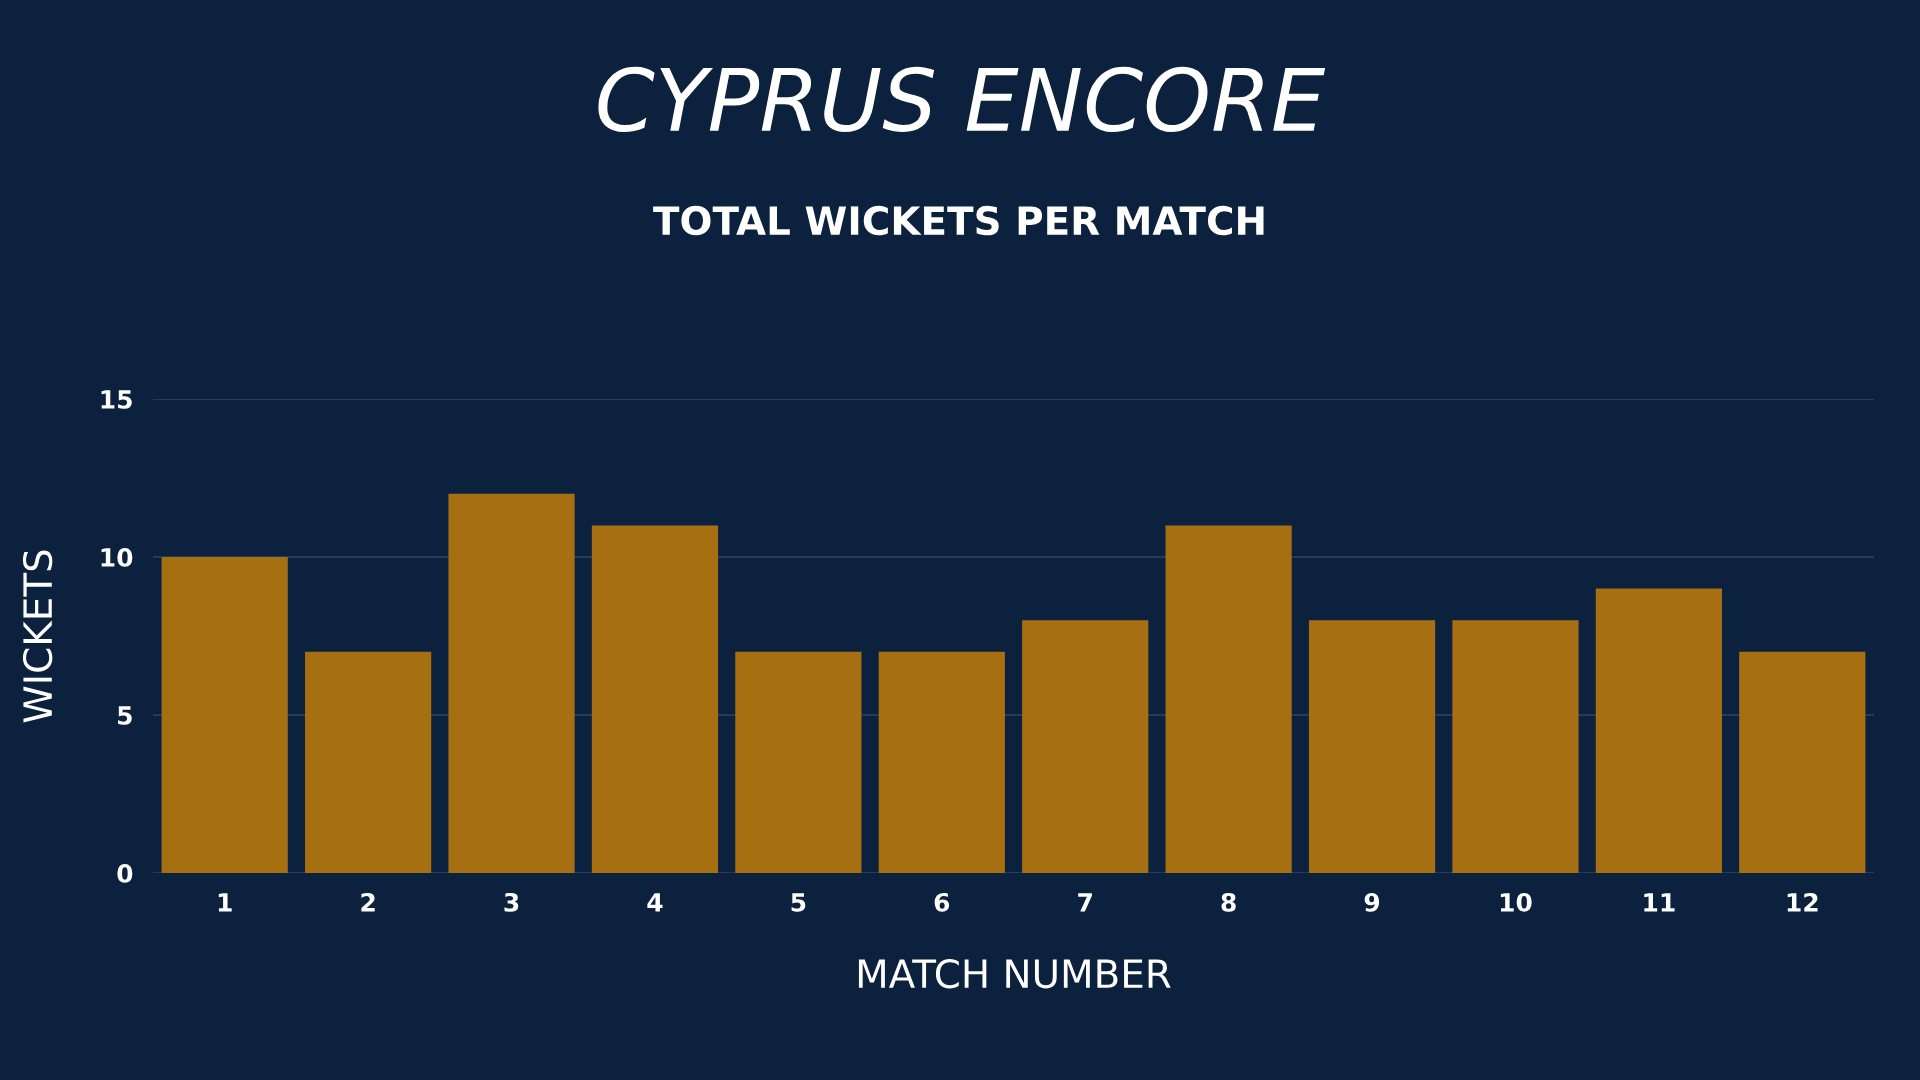 The width and height of the screenshot is (1920, 1080). Describe the element at coordinates (958, 220) in the screenshot. I see `chart-subtitle: TOTAL WICKETS PER MATCH` at that location.